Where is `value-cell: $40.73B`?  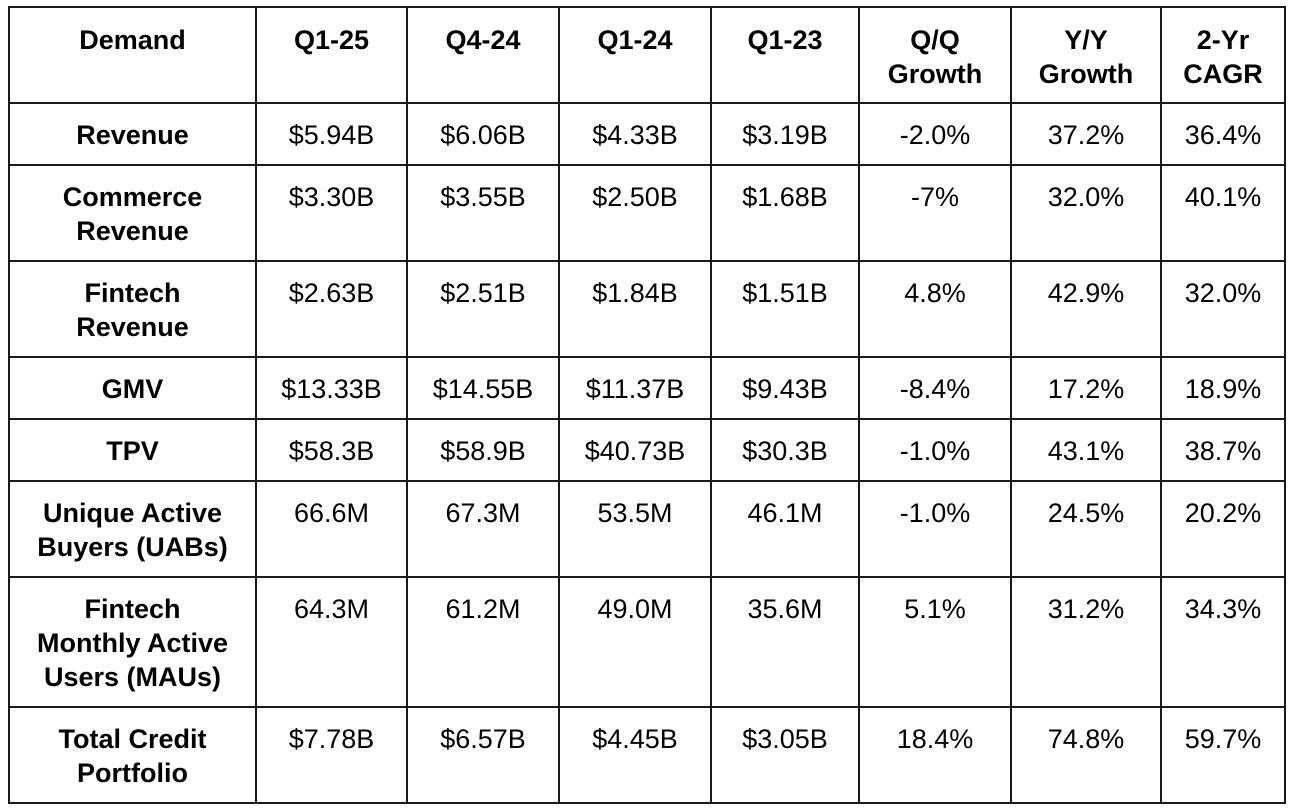
value-cell: $40.73B is located at coordinates (635, 450).